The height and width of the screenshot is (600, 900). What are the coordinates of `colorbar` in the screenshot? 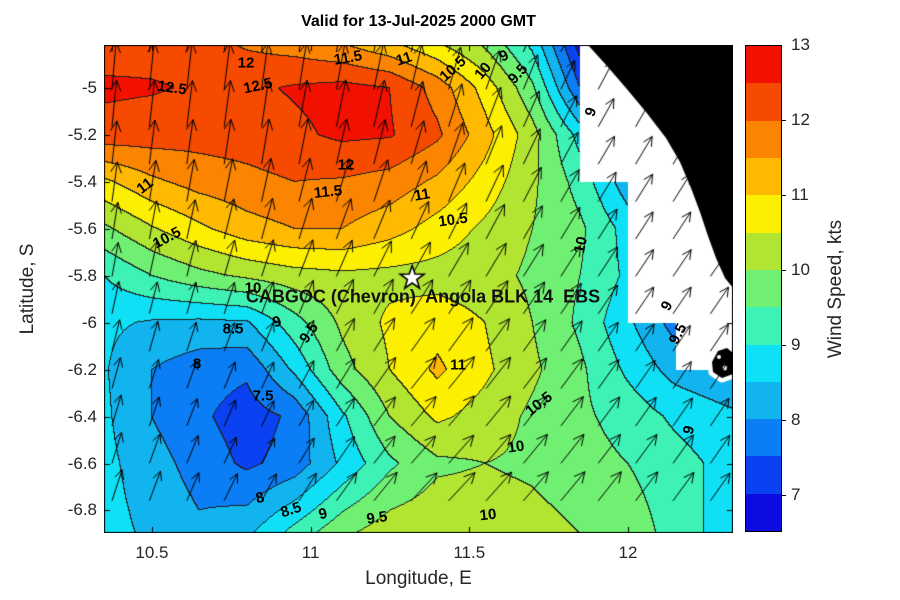 It's located at (763, 288).